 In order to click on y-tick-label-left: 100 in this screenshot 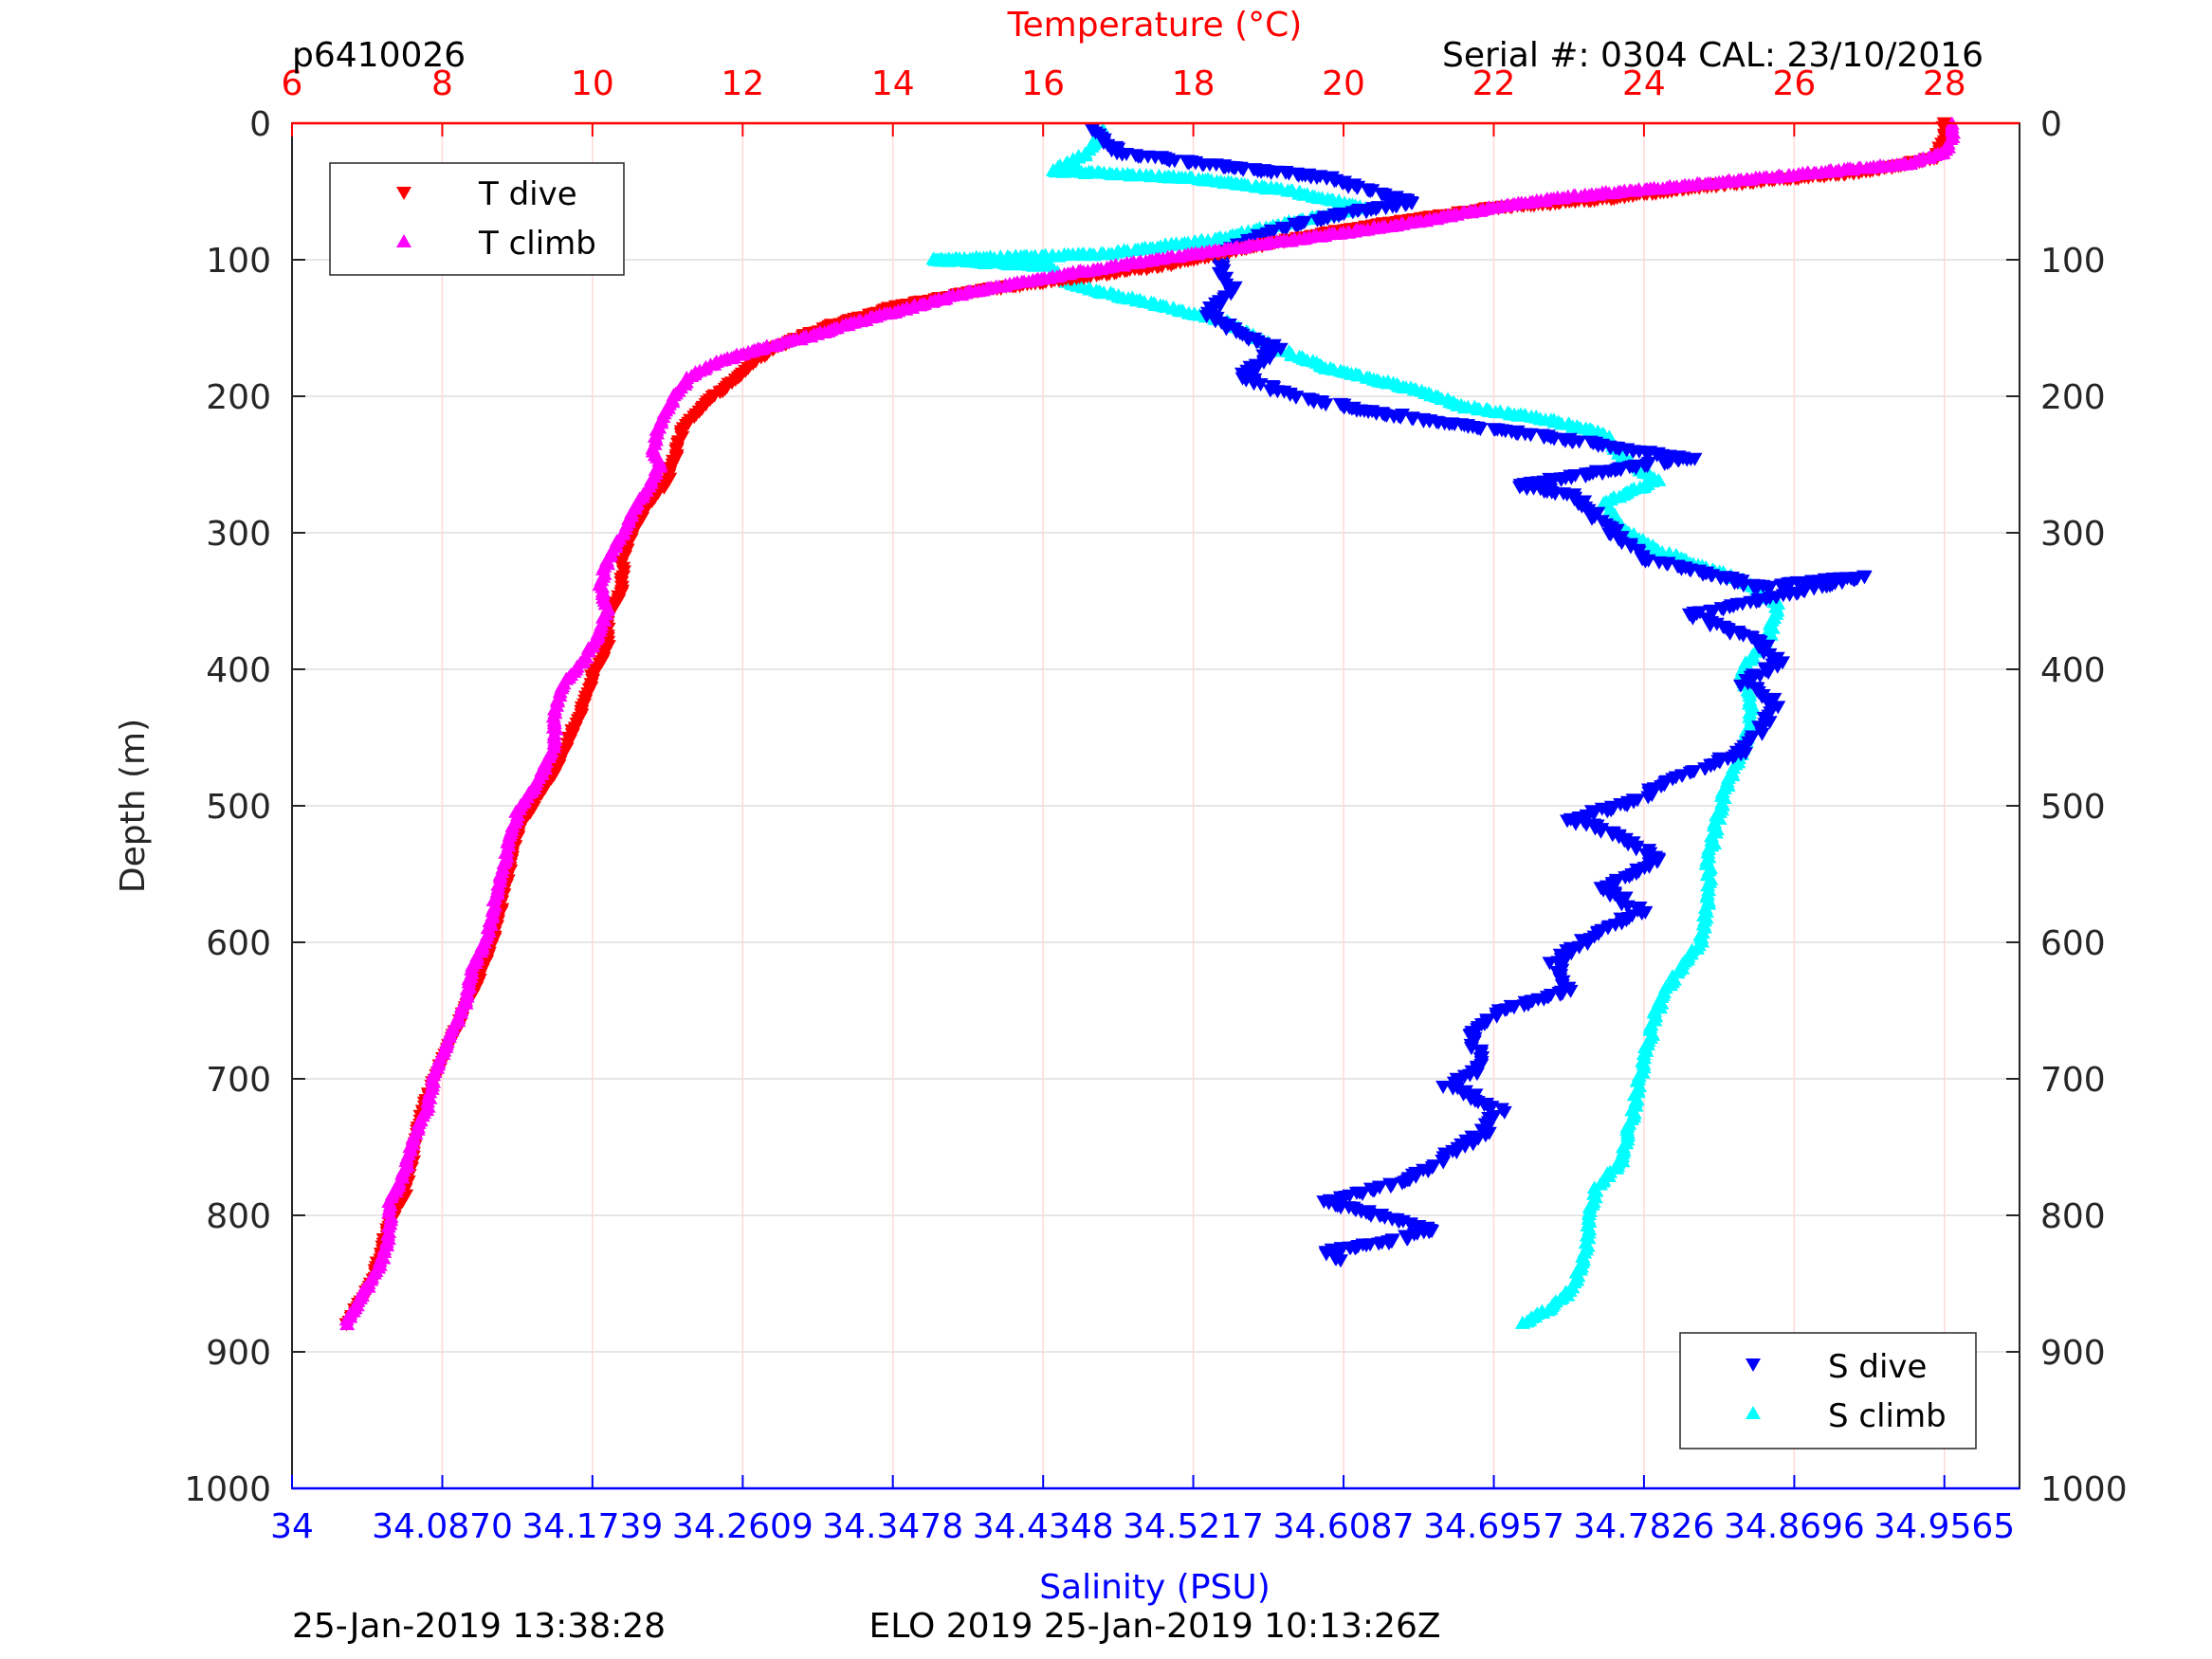, I will do `click(238, 261)`.